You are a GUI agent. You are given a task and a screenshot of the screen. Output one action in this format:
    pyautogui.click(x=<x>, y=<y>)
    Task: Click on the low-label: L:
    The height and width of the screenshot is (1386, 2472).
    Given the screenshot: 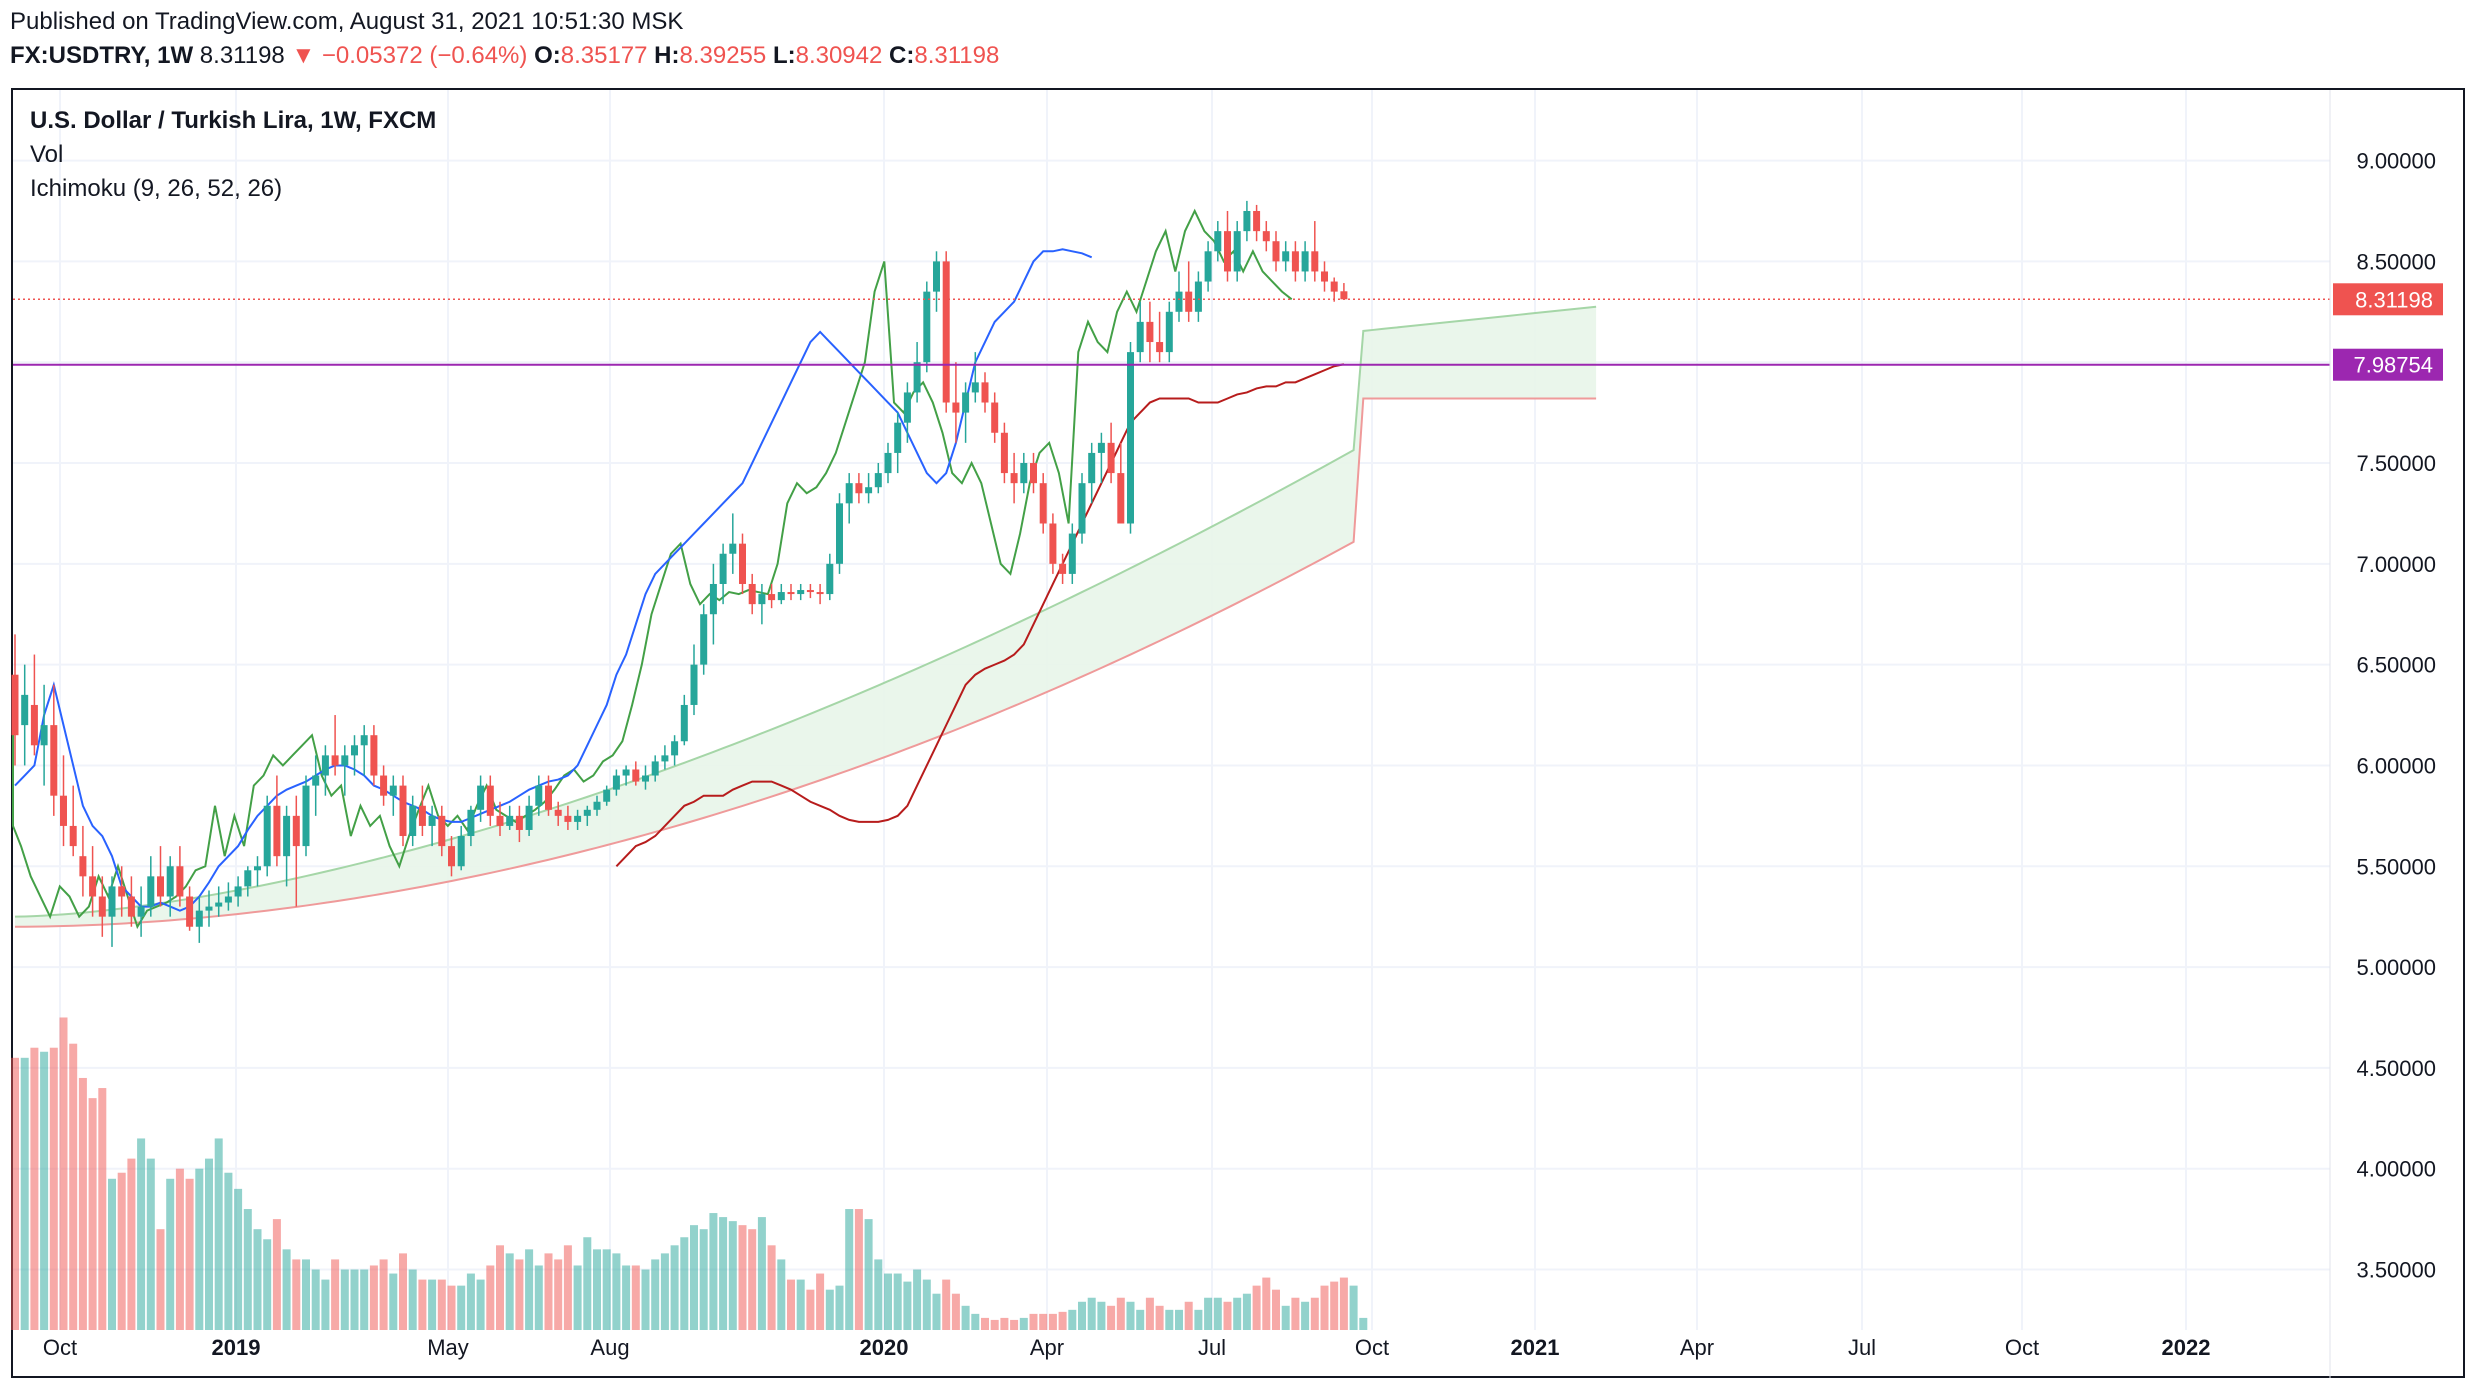 What is the action you would take?
    pyautogui.click(x=784, y=55)
    